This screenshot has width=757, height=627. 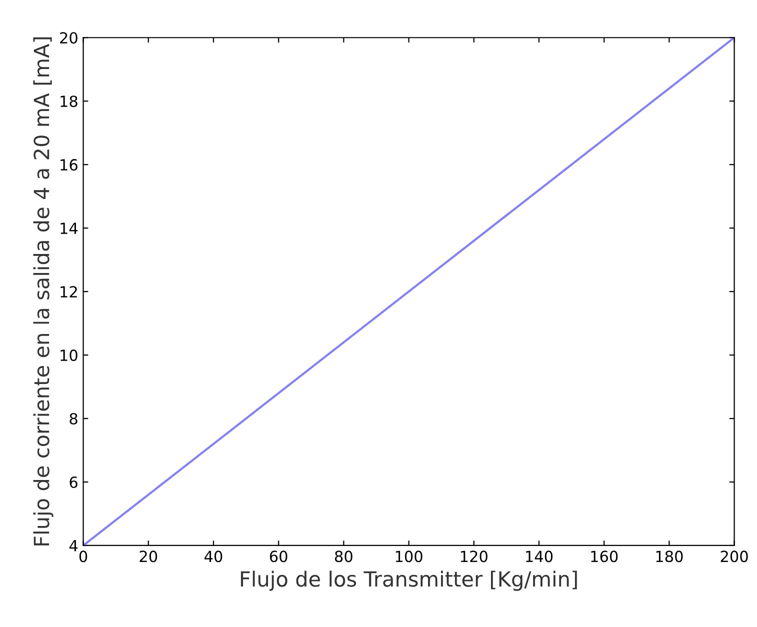 What do you see at coordinates (669, 556) in the screenshot?
I see `x-tick-label: 180` at bounding box center [669, 556].